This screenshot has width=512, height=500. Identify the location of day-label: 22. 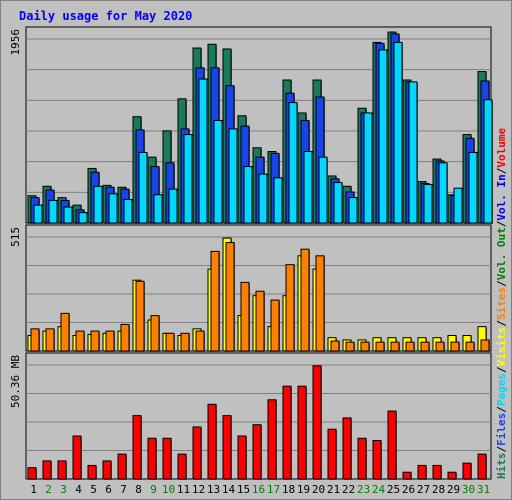
(348, 489).